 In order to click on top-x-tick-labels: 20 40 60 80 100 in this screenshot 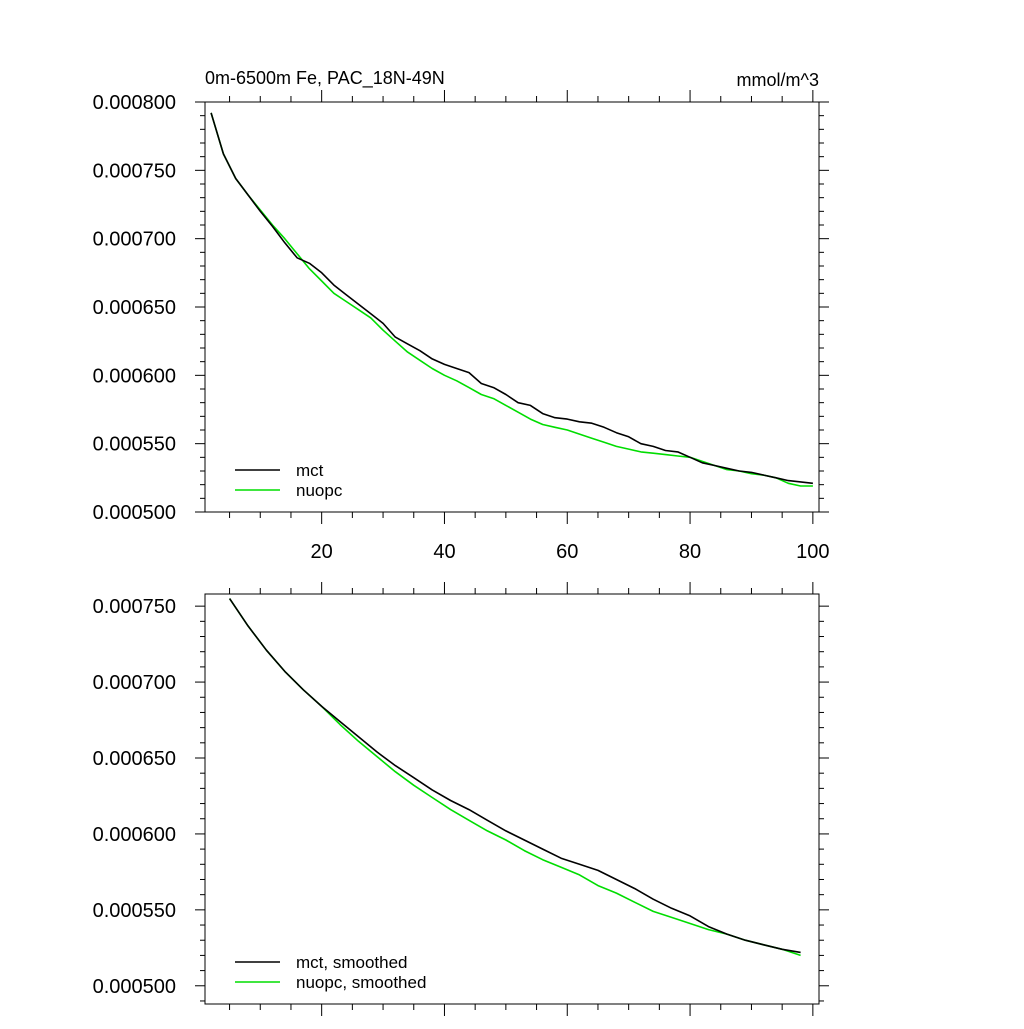, I will do `click(570, 552)`.